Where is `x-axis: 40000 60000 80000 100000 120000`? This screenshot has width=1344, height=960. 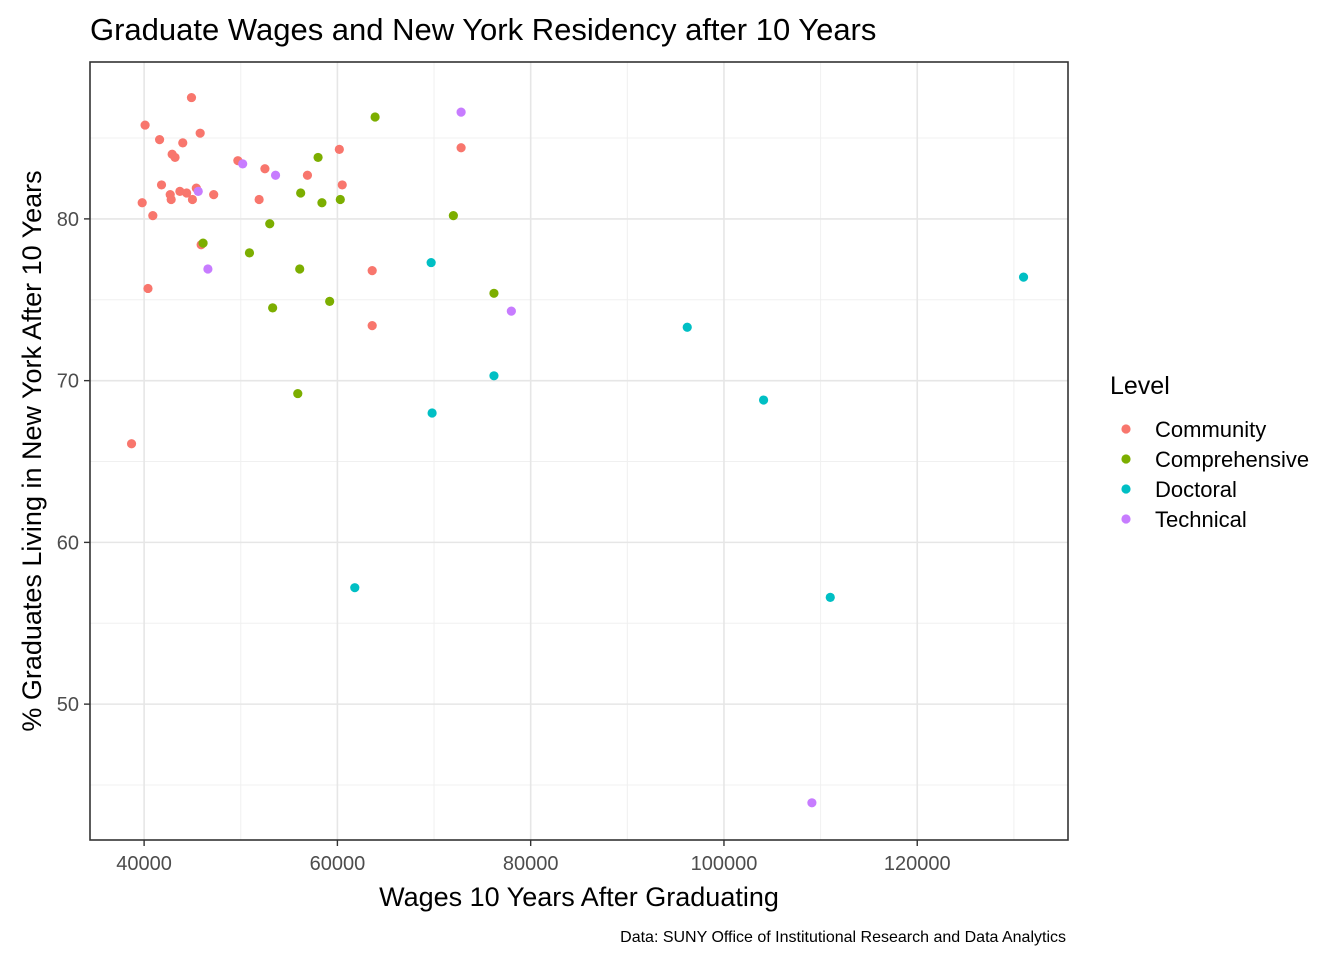 x-axis: 40000 60000 80000 100000 120000 is located at coordinates (533, 857).